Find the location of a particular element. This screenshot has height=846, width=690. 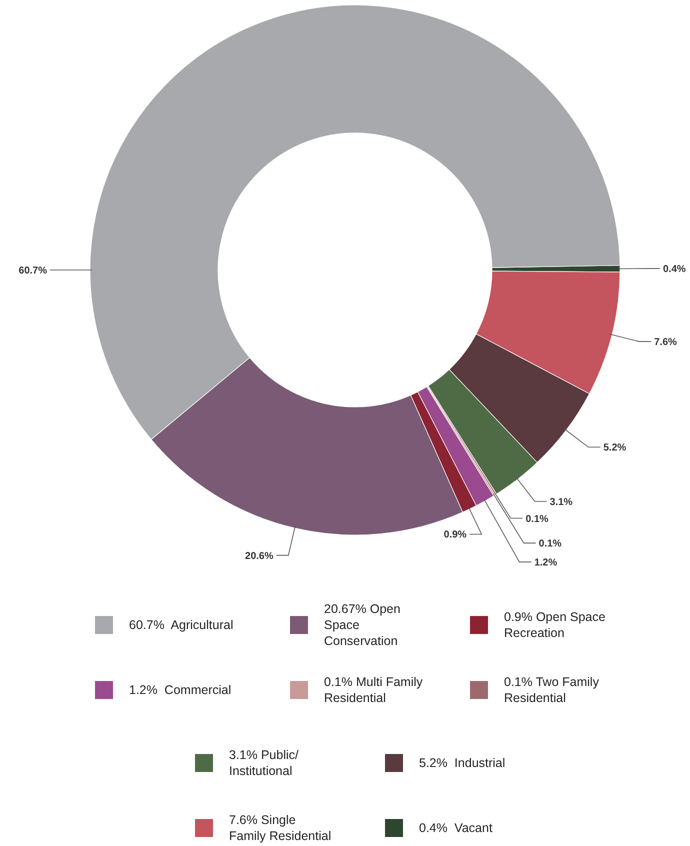

legend-label: 1.2% Commercial is located at coordinates (180, 690).